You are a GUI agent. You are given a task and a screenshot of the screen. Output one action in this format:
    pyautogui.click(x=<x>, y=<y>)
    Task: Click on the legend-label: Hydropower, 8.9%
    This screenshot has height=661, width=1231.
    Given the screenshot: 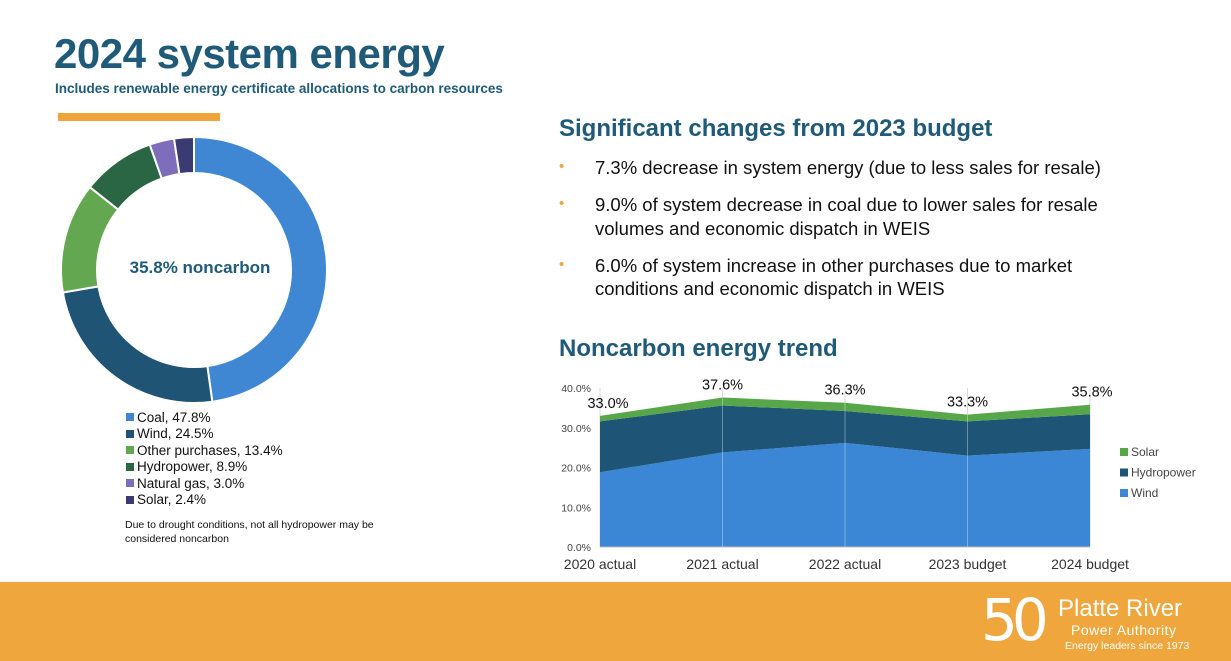 What is the action you would take?
    pyautogui.click(x=192, y=467)
    